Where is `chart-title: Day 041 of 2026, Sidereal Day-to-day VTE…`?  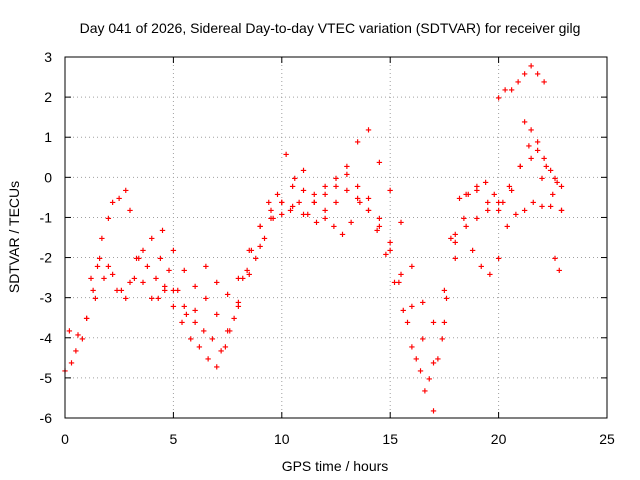 chart-title: Day 041 of 2026, Sidereal Day-to-day VTE… is located at coordinates (330, 28).